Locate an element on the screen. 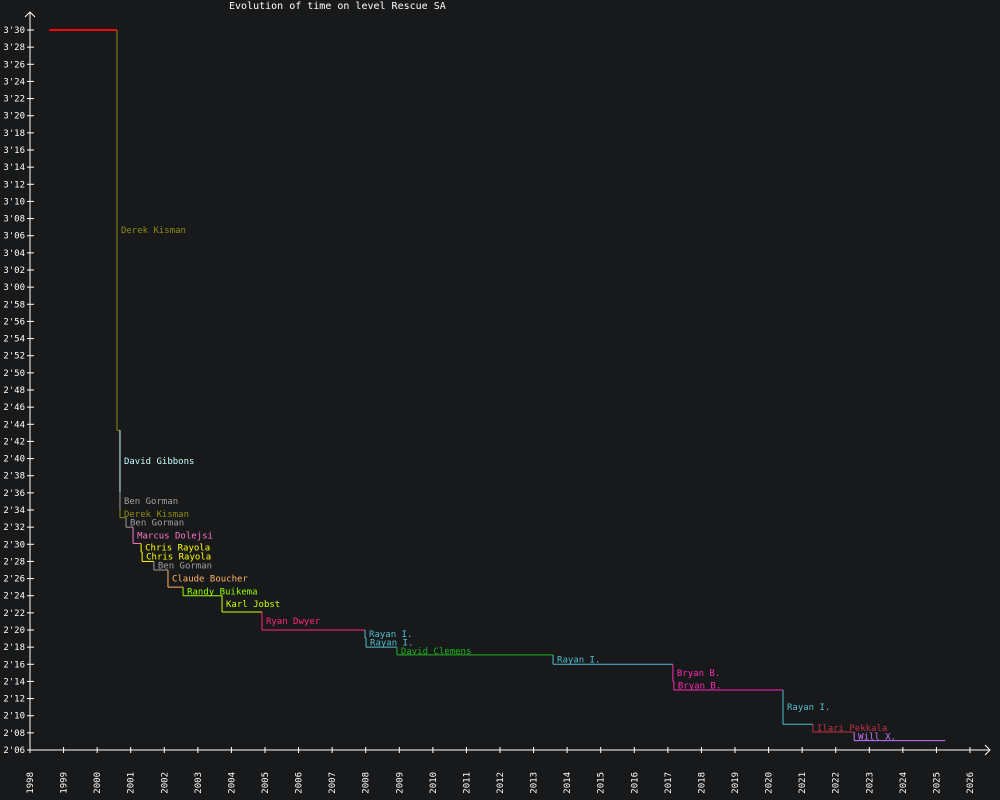 Image resolution: width=1000 pixels, height=800 pixels. x-tick-label: 2003 is located at coordinates (199, 783).